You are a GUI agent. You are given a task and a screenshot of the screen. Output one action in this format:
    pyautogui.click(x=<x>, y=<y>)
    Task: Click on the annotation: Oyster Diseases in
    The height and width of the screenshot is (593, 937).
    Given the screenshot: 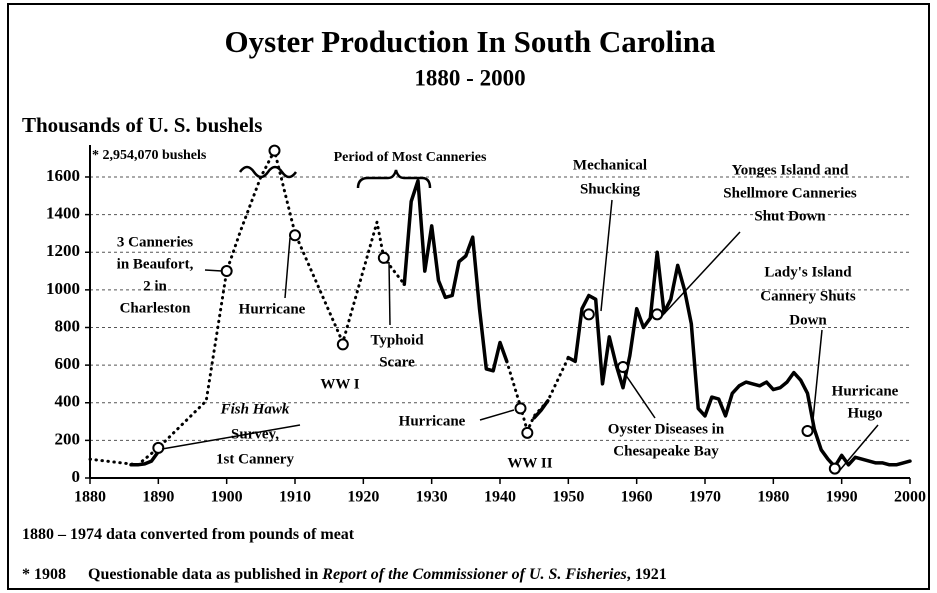 What is the action you would take?
    pyautogui.click(x=666, y=429)
    